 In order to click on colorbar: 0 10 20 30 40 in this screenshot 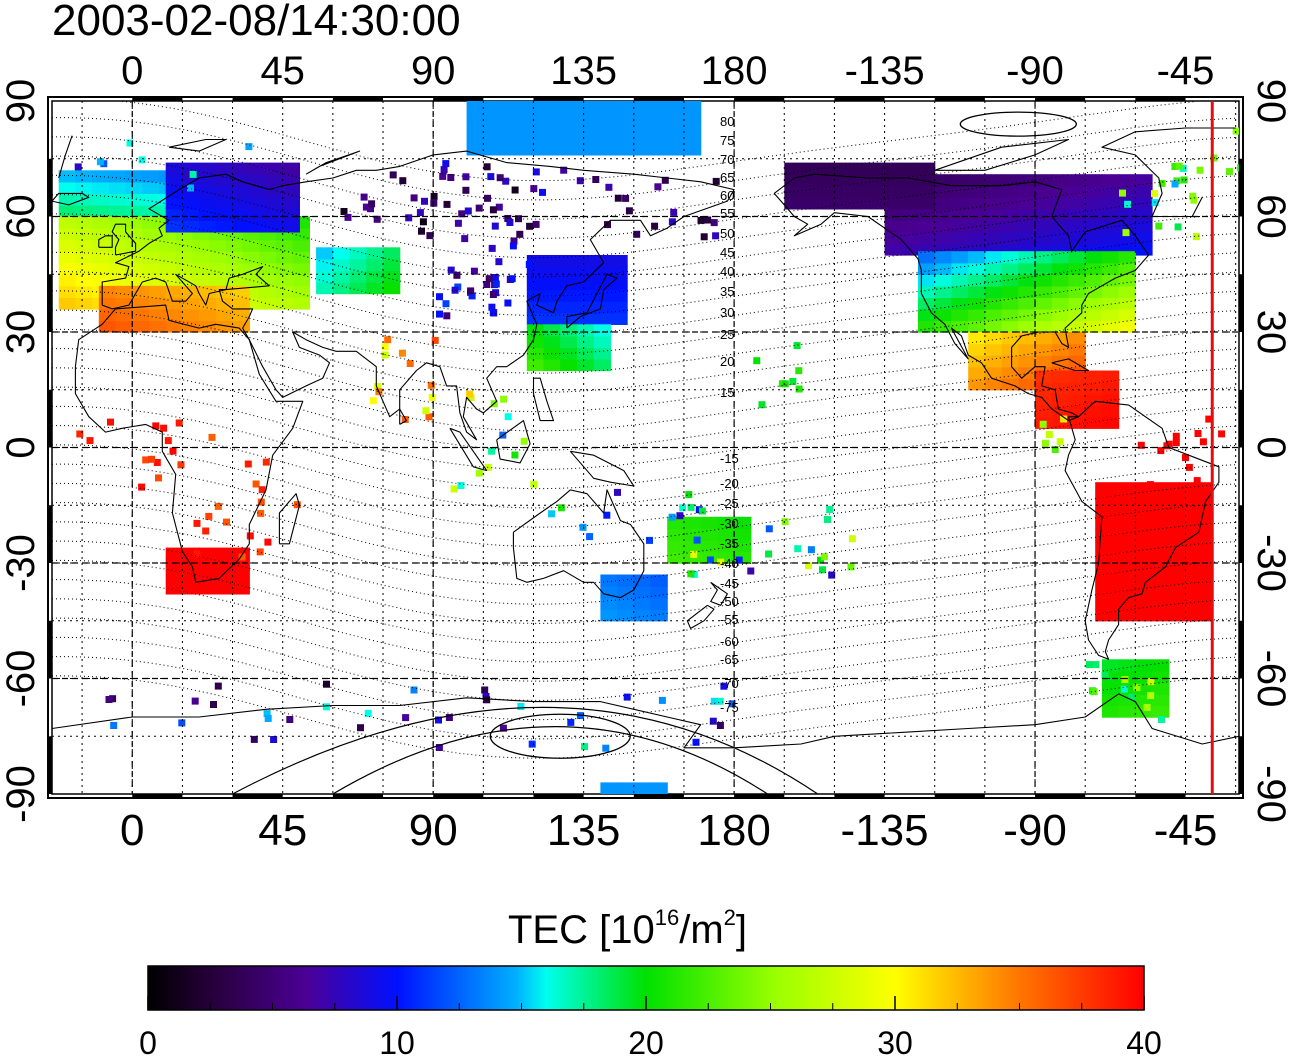, I will do `click(650, 1011)`.